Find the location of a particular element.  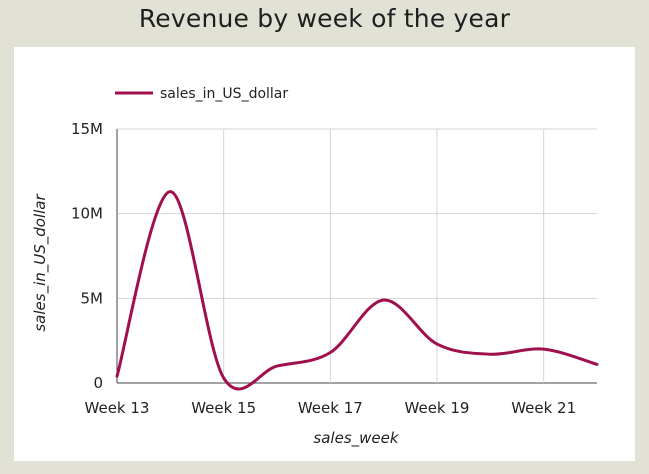

y-axis-label: sales_in_US_dollar is located at coordinates (40, 263).